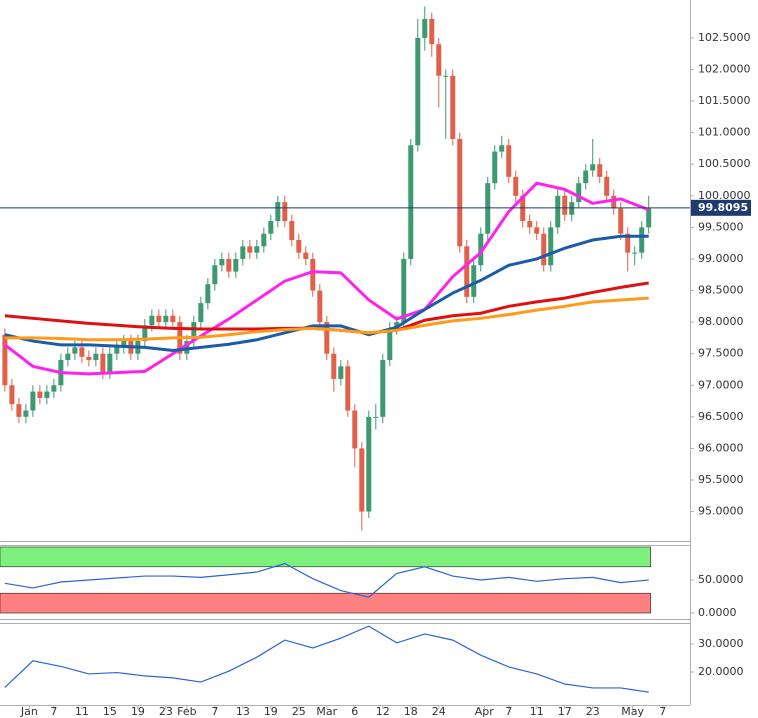 This screenshot has width=758, height=718. I want to click on last-price-label: 99.8095, so click(723, 207).